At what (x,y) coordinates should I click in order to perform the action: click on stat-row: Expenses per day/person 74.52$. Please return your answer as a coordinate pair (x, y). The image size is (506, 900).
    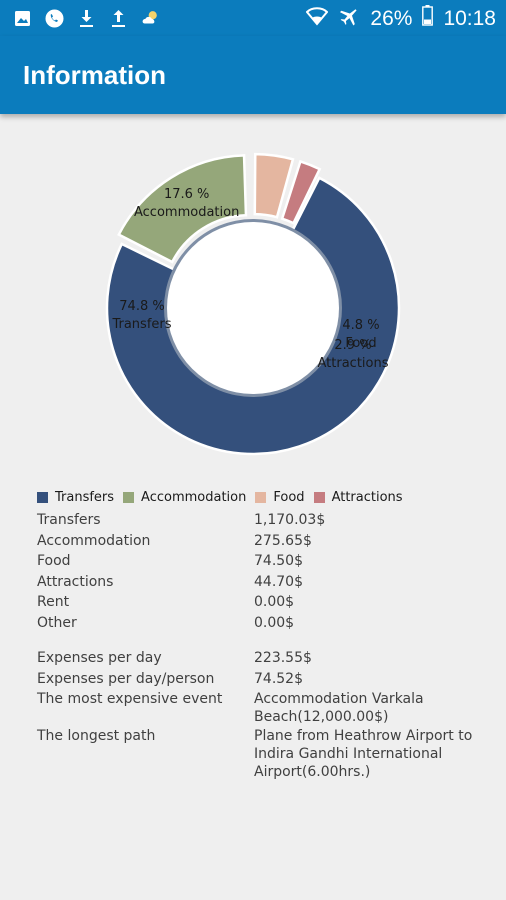
    Looking at the image, I should click on (267, 679).